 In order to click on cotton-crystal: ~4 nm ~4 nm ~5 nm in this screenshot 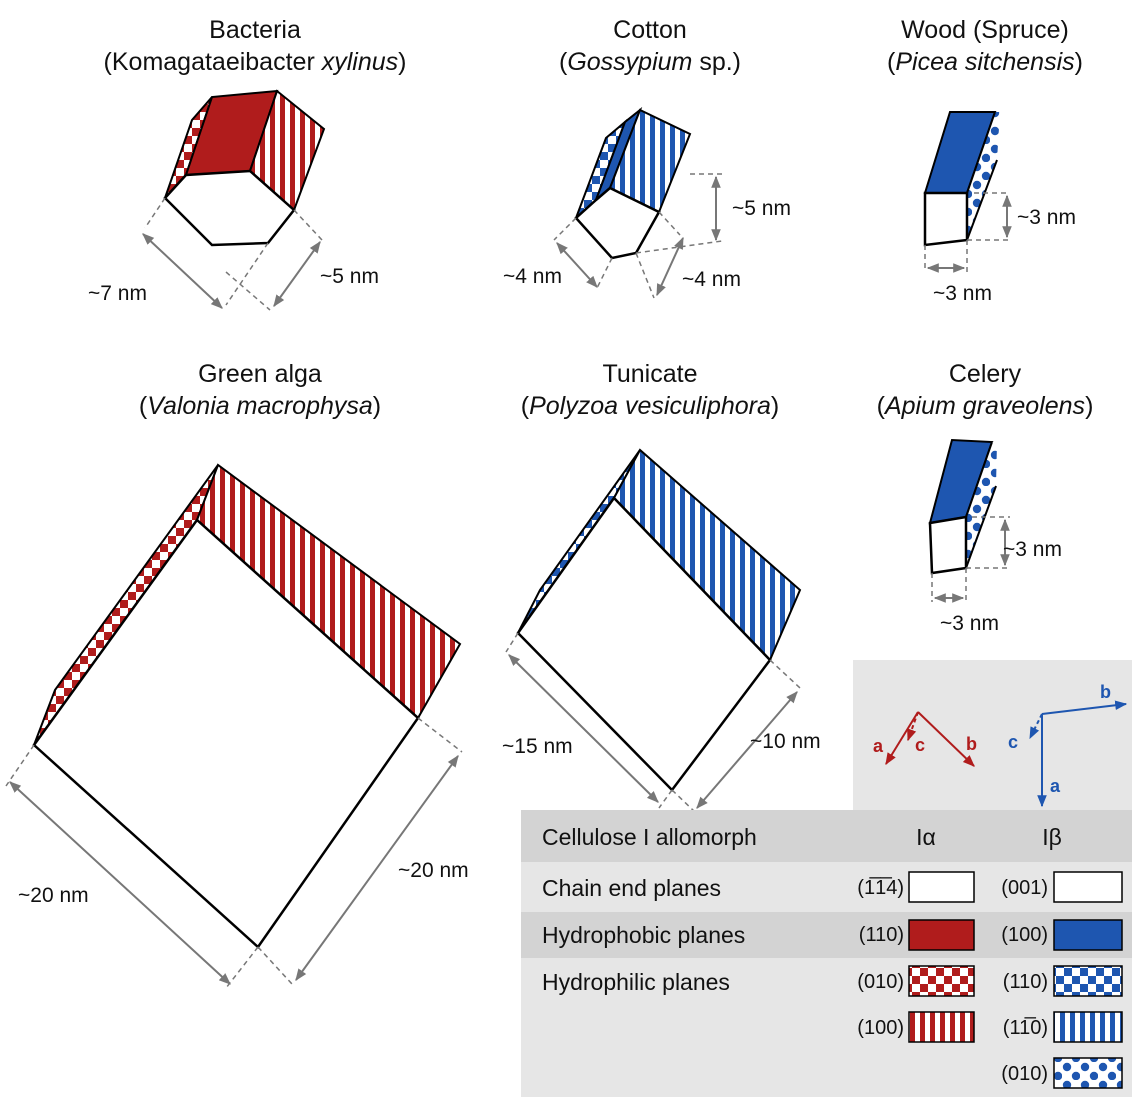, I will do `click(647, 202)`.